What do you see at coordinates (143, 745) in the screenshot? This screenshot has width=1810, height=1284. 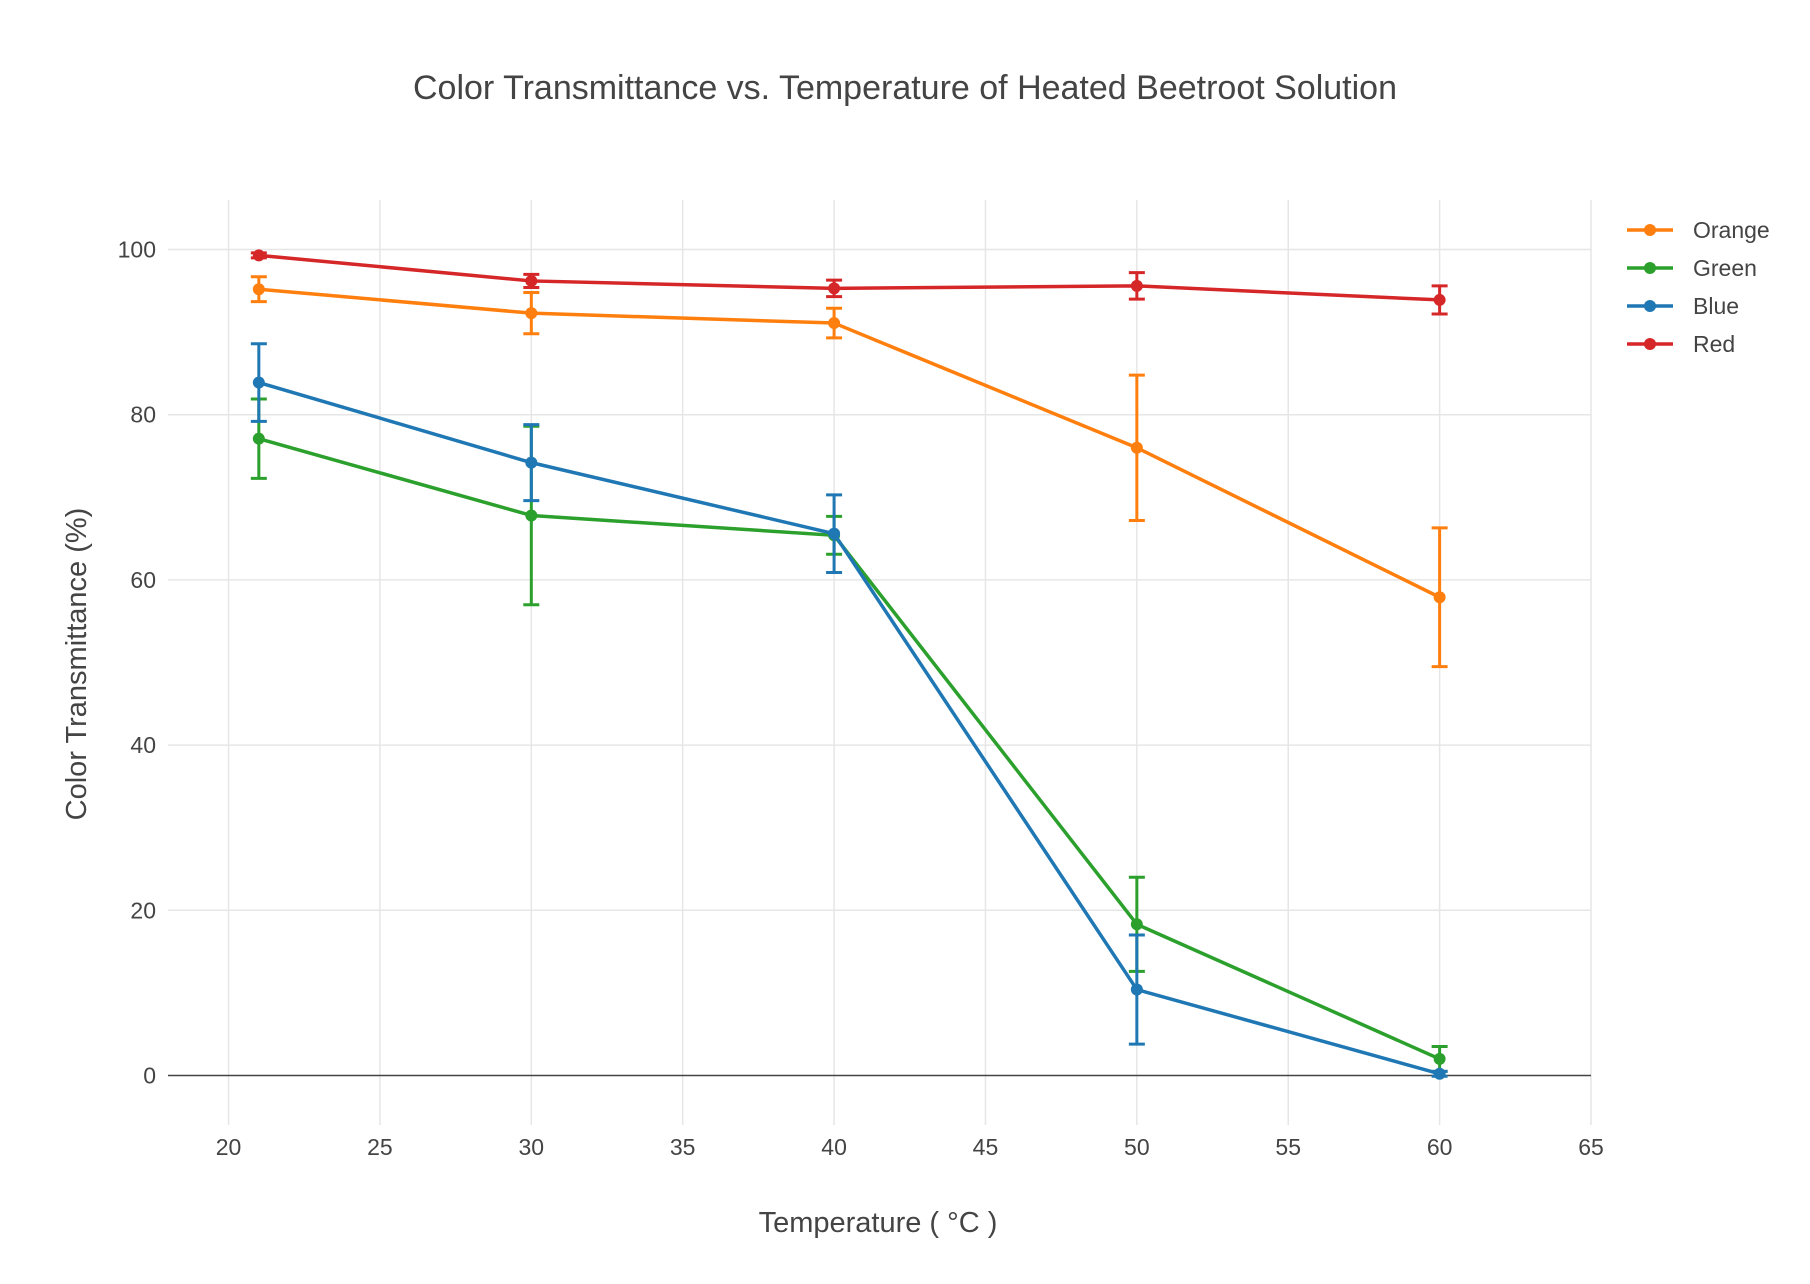 I see `y-tick-label: 40` at bounding box center [143, 745].